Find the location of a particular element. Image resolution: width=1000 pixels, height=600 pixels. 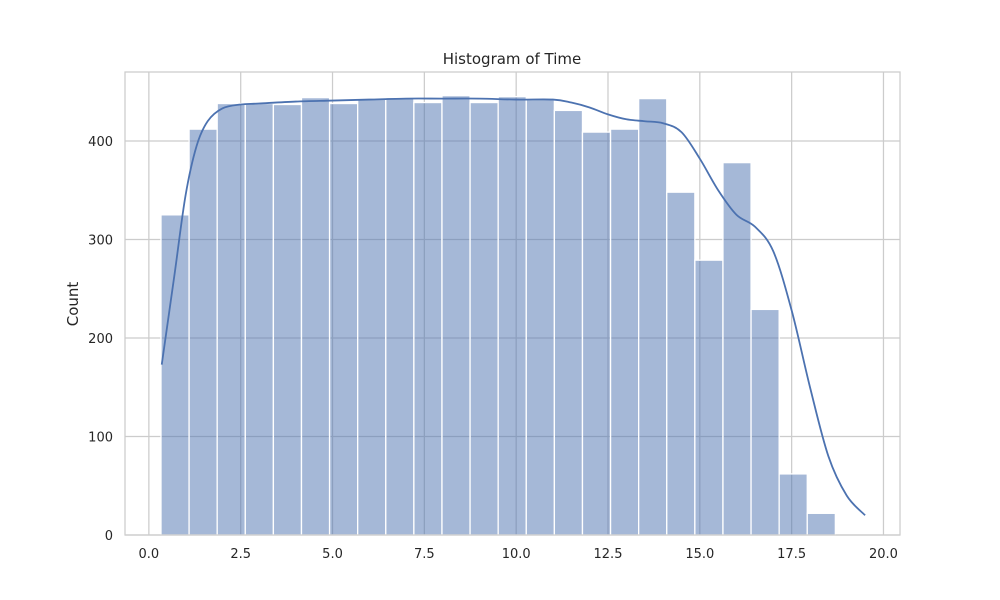

x-tick-label: 12.5 is located at coordinates (608, 554).